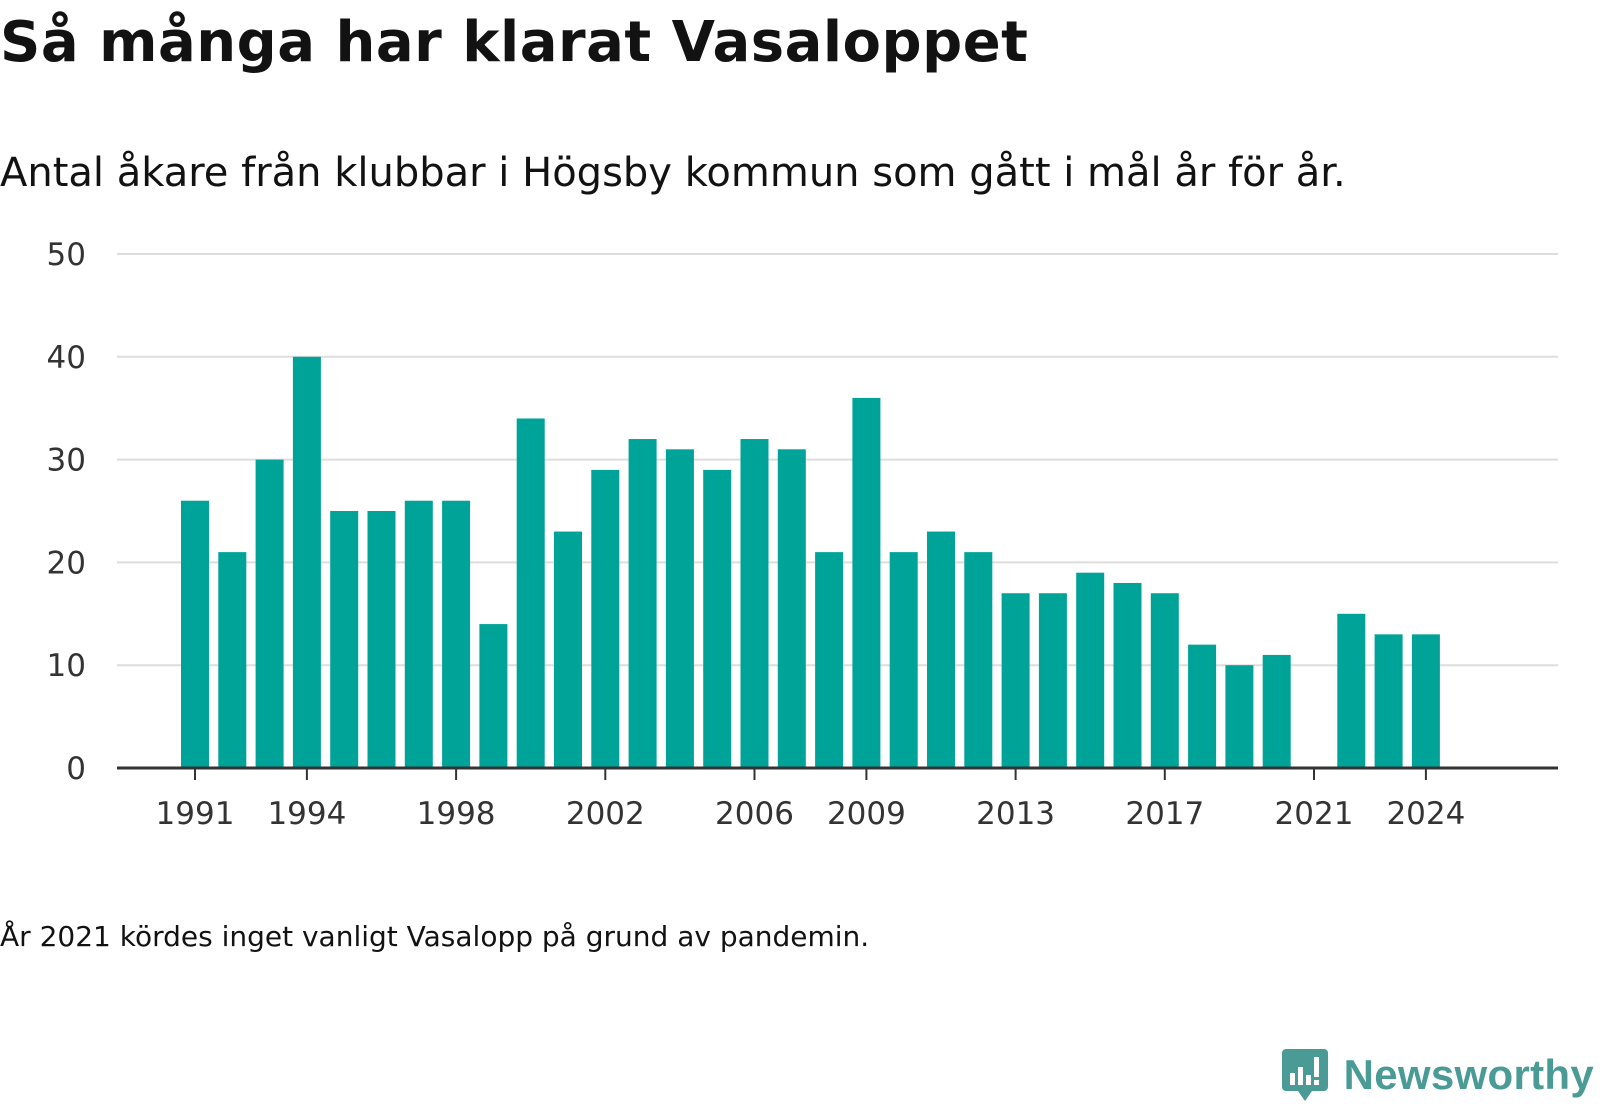 The width and height of the screenshot is (1600, 1110). What do you see at coordinates (1304, 1075) in the screenshot?
I see `bar-chart-speech-bubble-icon` at bounding box center [1304, 1075].